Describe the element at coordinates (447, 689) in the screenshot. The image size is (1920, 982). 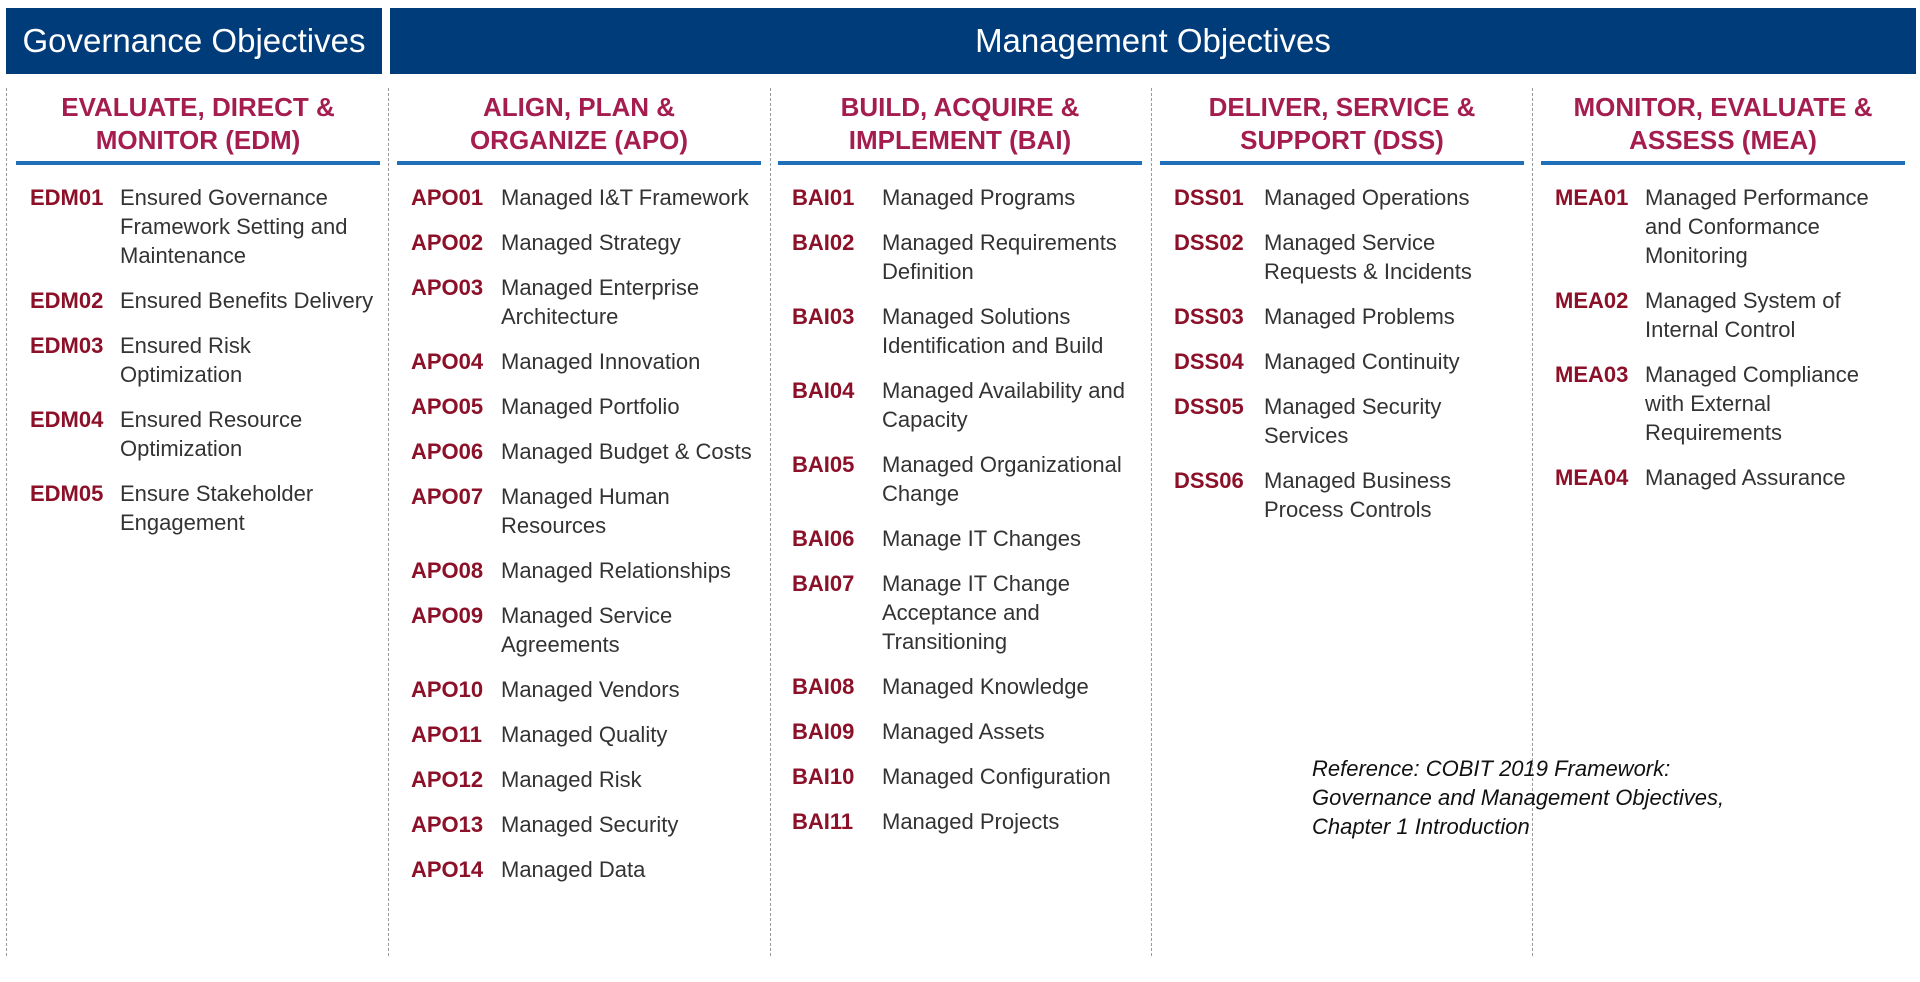
I see `objective-code: APO10` at that location.